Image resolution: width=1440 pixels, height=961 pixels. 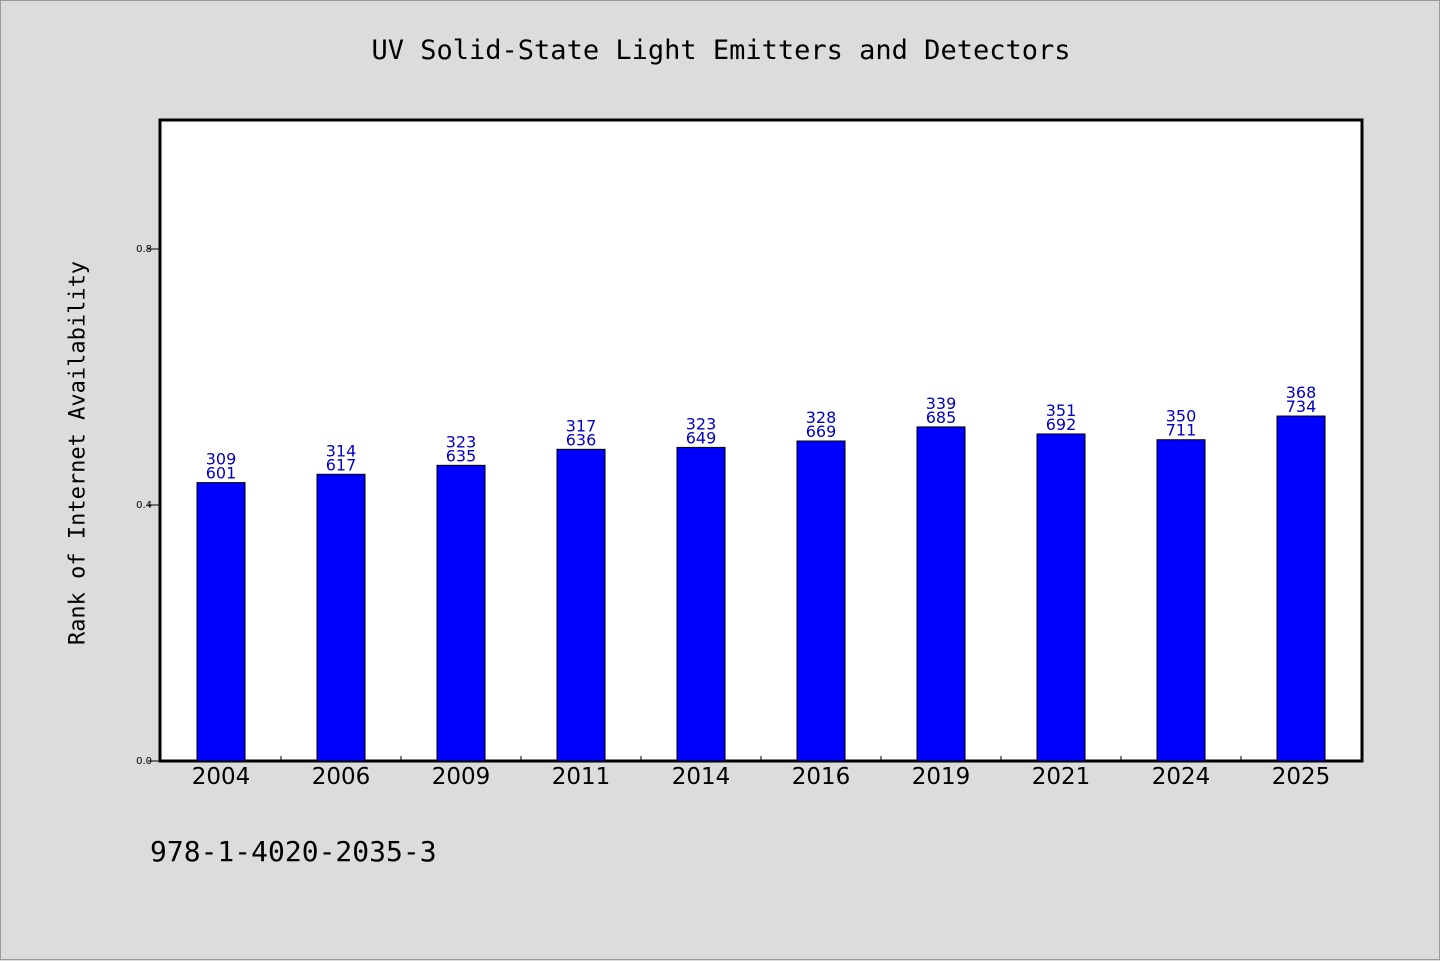 I want to click on y-axis: 0.0 0.4 0.8, so click(x=148, y=505).